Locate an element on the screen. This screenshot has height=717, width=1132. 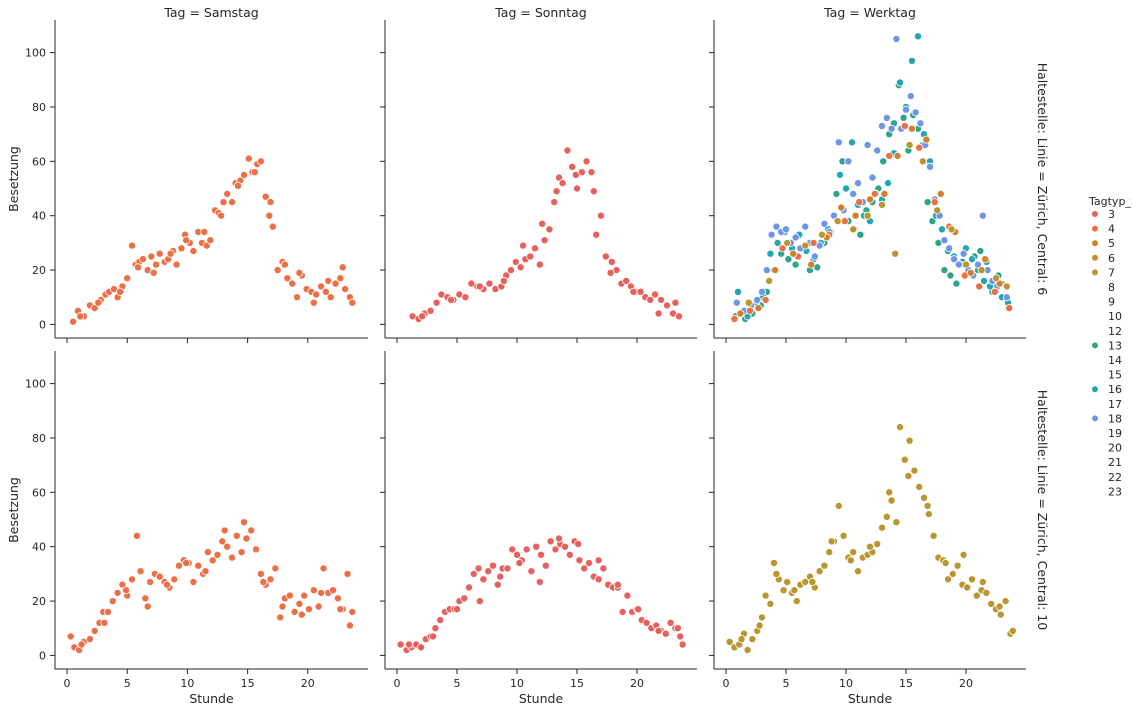
row-title: Haltestelle: Linie = Zürich, Central: 6 is located at coordinates (1042, 179).